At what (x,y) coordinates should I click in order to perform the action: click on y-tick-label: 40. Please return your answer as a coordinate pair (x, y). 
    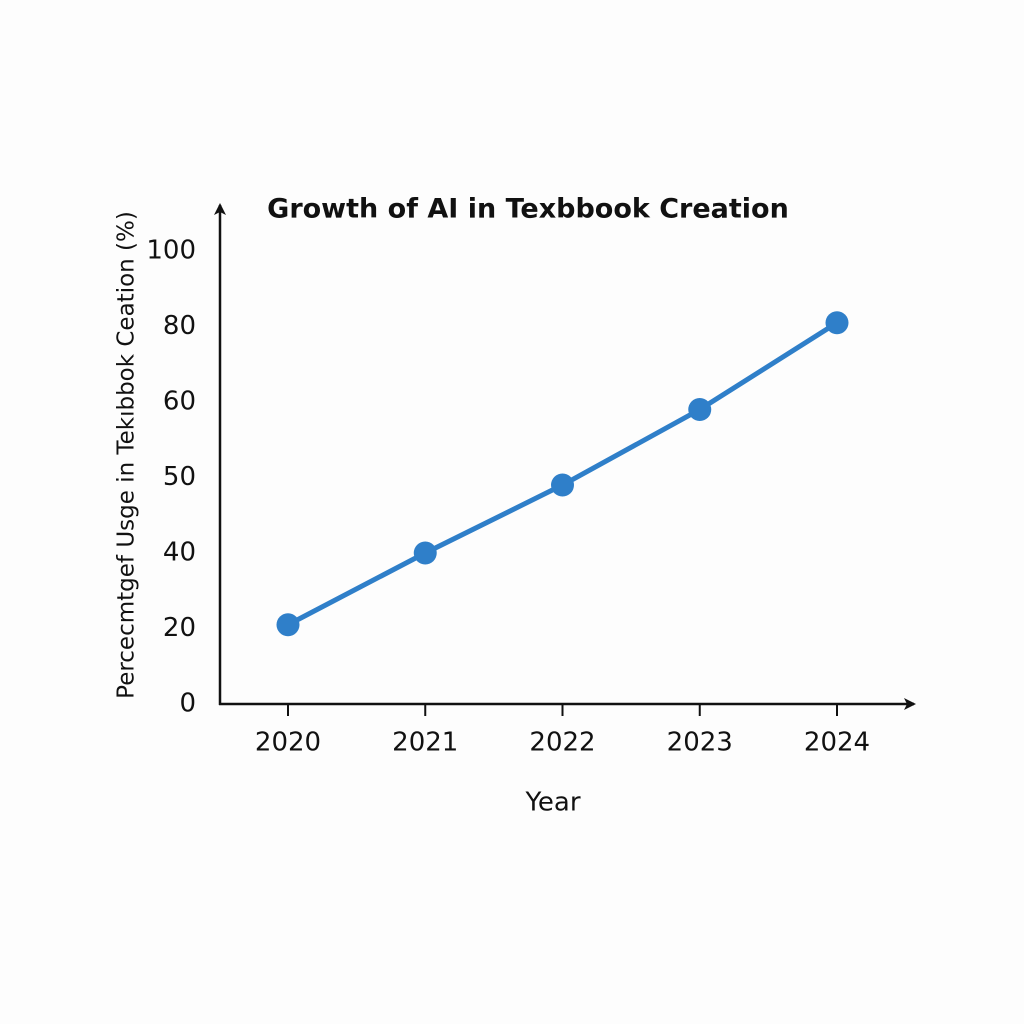
    Looking at the image, I should click on (179, 553).